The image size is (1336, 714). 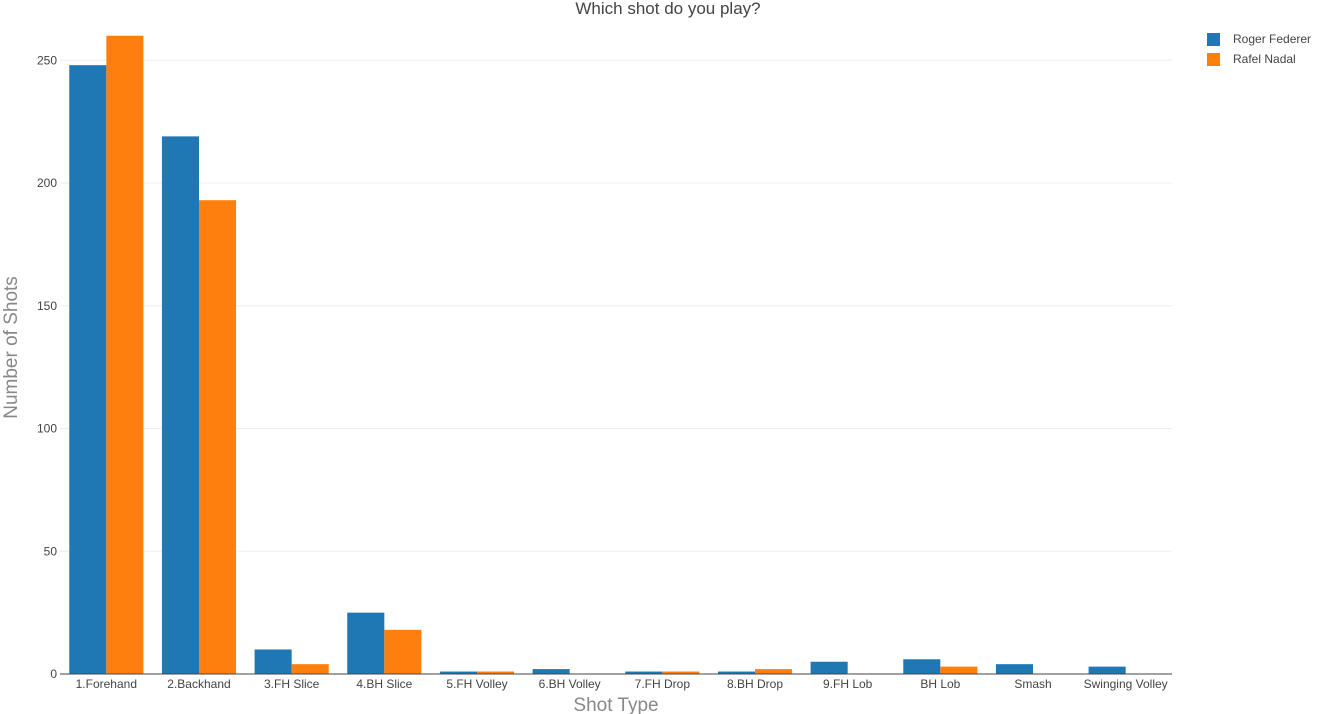 What do you see at coordinates (551, 671) in the screenshot?
I see `bar-roger-federer-6-bh-volley` at bounding box center [551, 671].